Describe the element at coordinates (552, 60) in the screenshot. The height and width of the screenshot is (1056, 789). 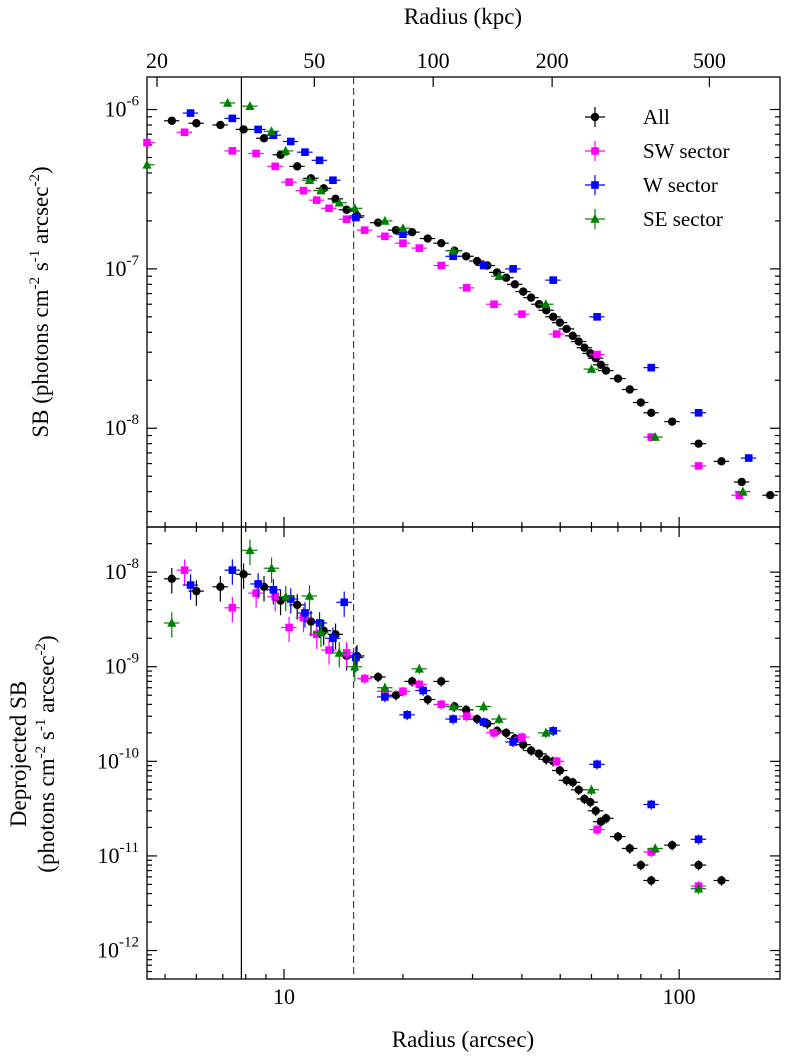
I see `top-tick-label: 200` at that location.